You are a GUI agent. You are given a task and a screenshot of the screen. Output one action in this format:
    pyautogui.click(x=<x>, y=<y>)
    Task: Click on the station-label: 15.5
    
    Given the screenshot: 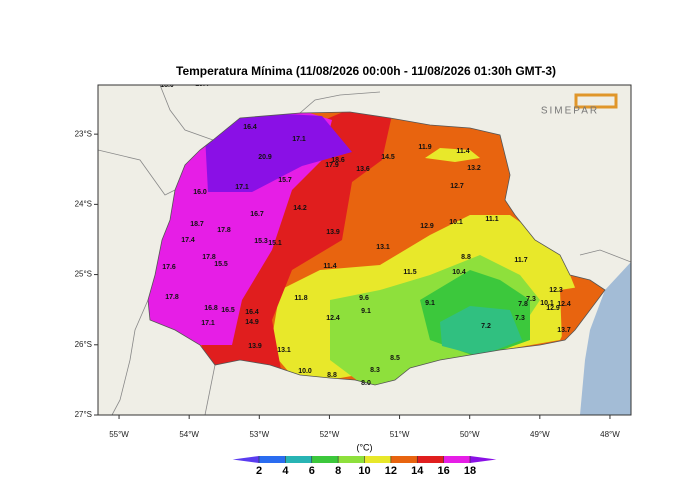 What is the action you would take?
    pyautogui.click(x=221, y=264)
    